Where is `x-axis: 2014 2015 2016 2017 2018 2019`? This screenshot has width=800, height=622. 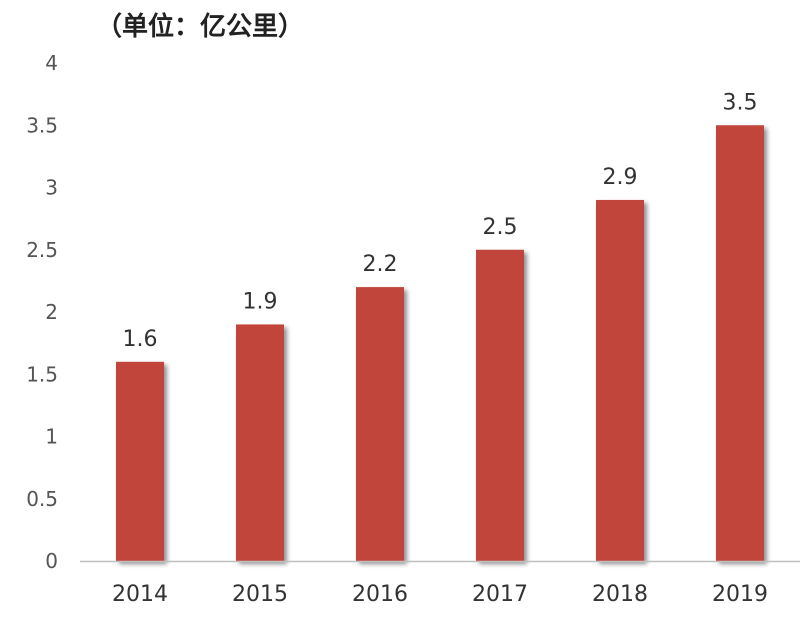
x-axis: 2014 2015 2016 2017 2018 2019 is located at coordinates (440, 594).